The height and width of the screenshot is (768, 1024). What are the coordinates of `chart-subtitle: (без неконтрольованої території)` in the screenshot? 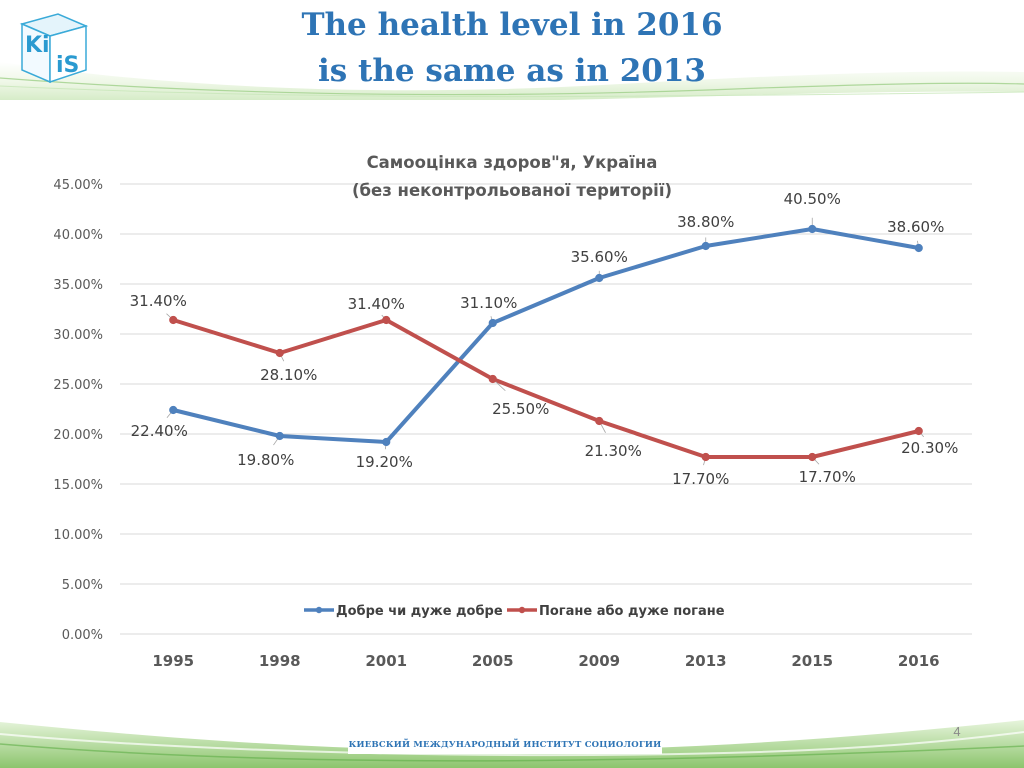 It's located at (512, 190).